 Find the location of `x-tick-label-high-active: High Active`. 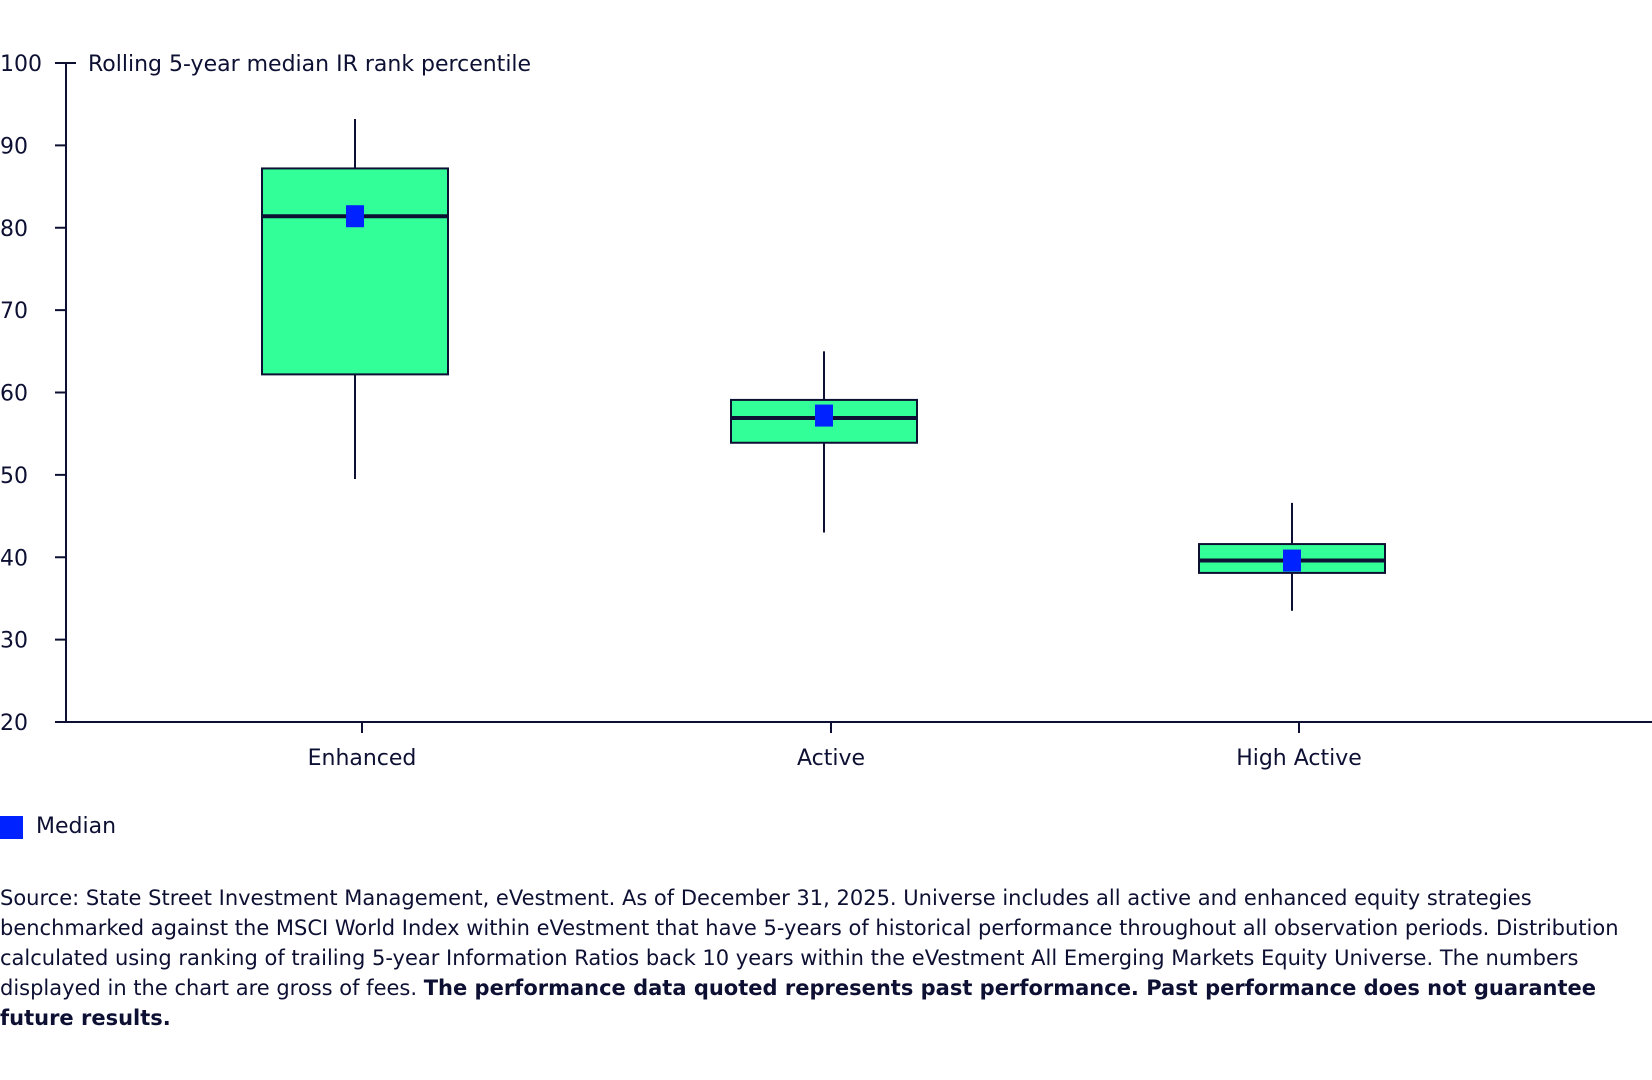

x-tick-label-high-active: High Active is located at coordinates (1299, 758).